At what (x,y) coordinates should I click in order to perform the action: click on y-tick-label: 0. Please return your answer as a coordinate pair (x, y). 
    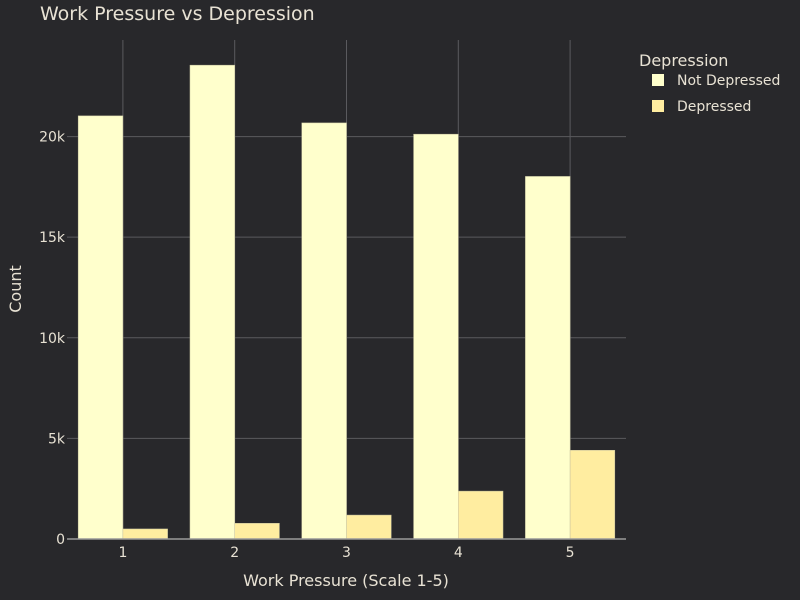
    Looking at the image, I should click on (60, 540).